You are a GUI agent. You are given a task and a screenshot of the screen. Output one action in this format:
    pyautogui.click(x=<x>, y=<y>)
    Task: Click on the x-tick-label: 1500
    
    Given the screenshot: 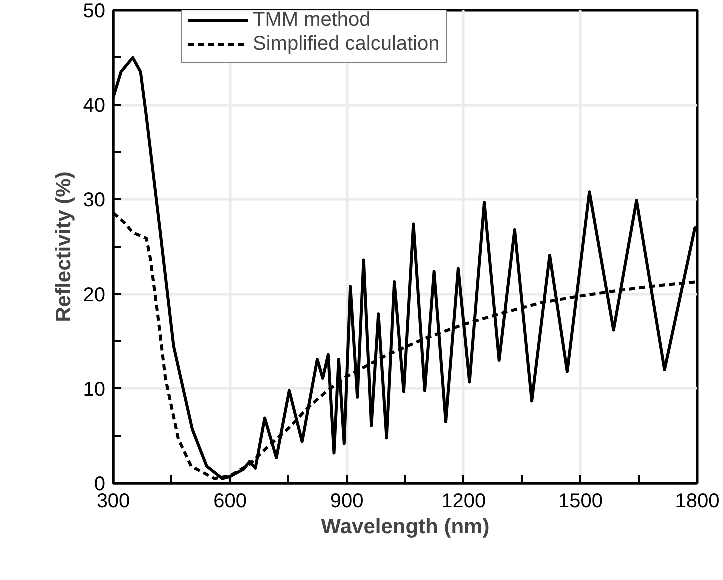 What is the action you would take?
    pyautogui.click(x=580, y=501)
    